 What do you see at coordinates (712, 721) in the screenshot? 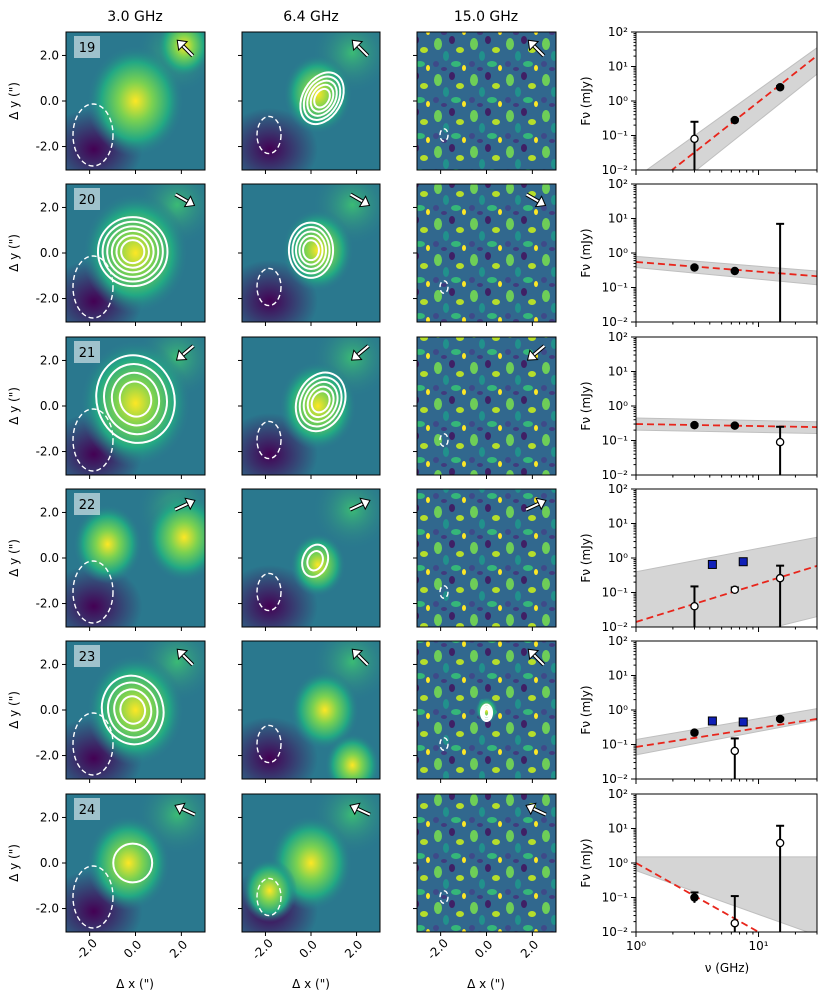
I see `literature-point` at bounding box center [712, 721].